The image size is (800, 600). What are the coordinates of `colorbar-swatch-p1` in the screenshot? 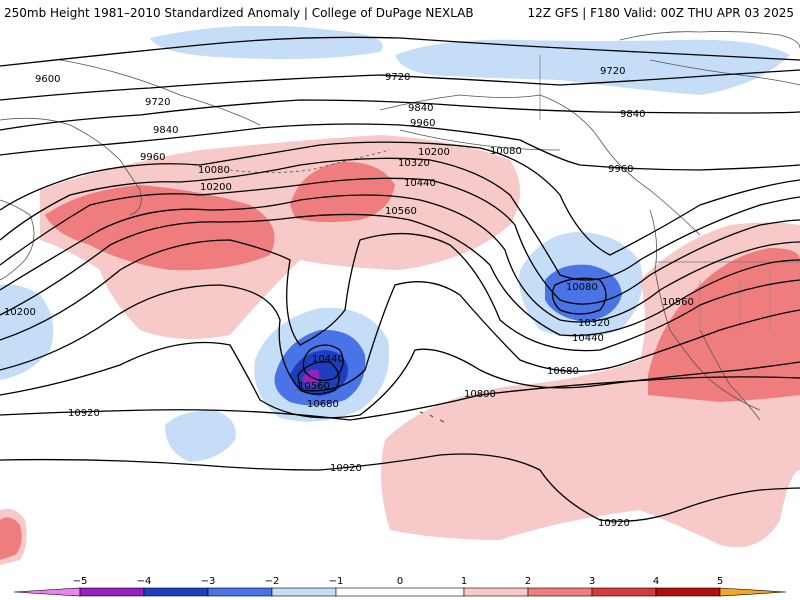 It's located at (496, 592).